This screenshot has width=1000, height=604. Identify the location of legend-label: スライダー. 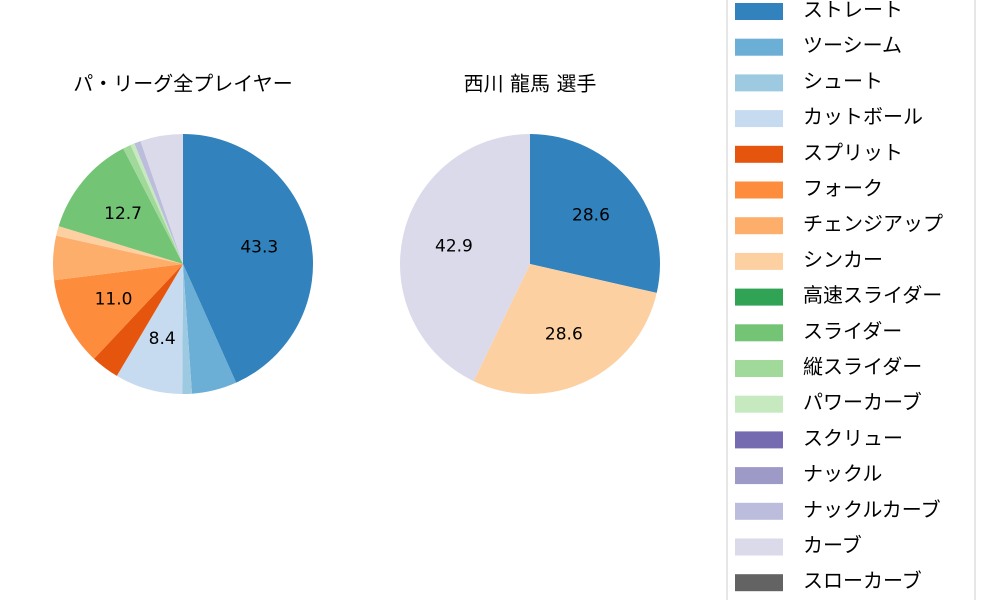
(852, 331).